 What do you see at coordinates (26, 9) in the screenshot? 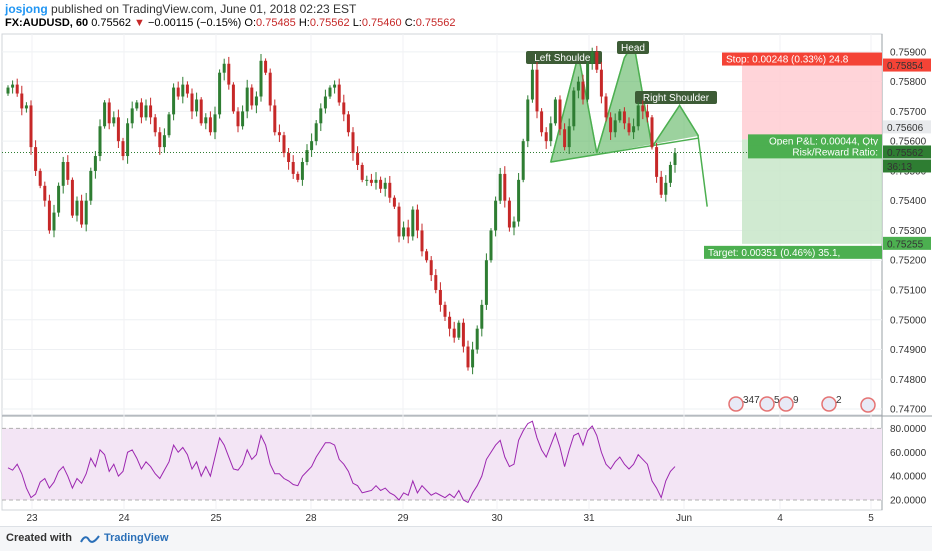
I see `author-name: josjong` at bounding box center [26, 9].